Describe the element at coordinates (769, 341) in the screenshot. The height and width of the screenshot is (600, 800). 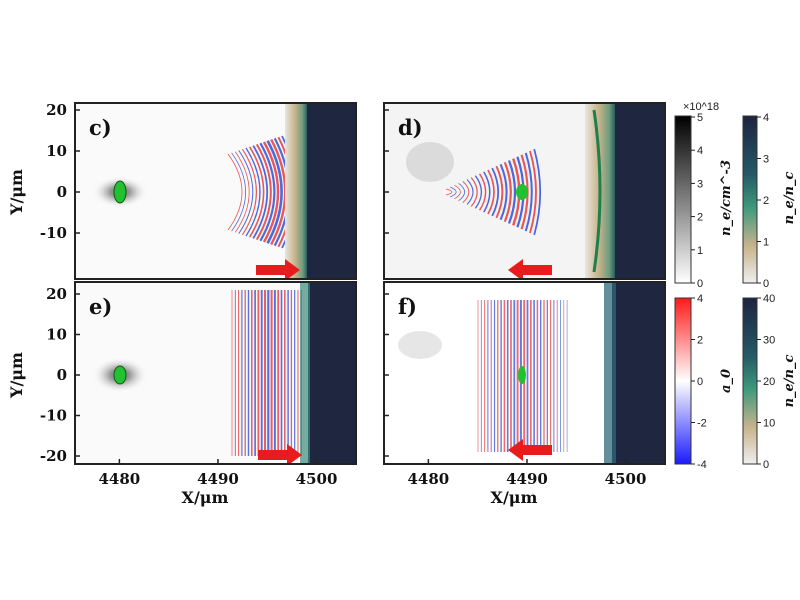
I see `colorbar-tick-label: 30` at that location.